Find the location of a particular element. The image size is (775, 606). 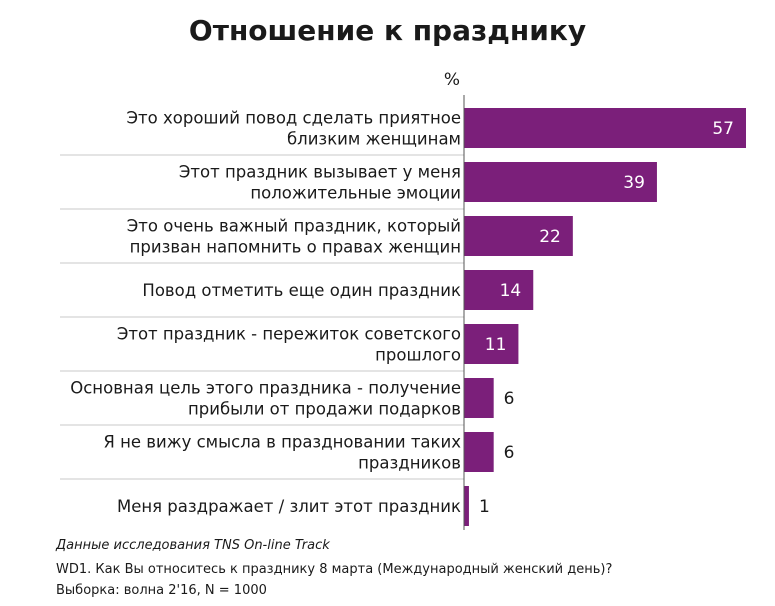

unit-label: % is located at coordinates (451, 80).